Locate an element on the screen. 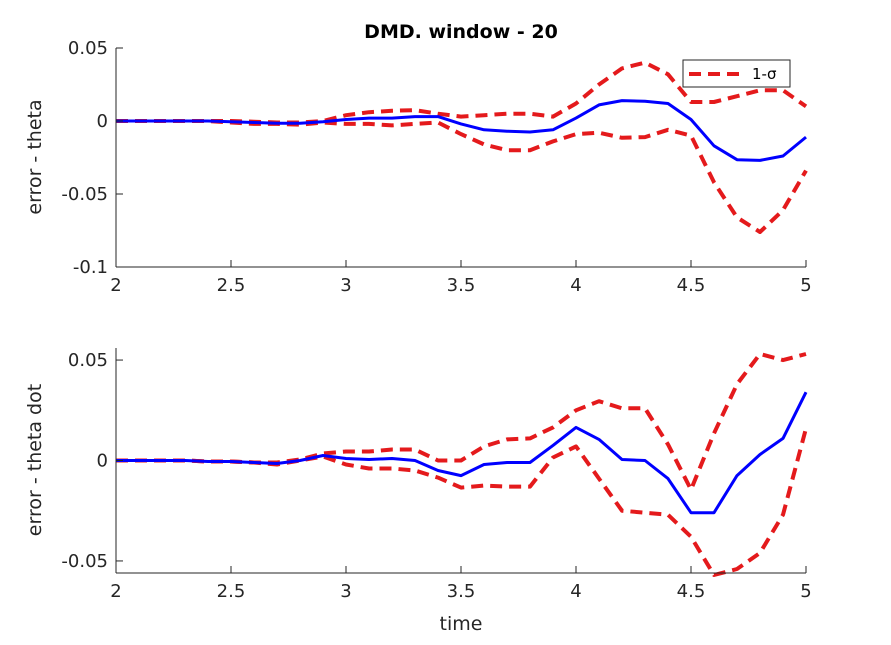 This screenshot has width=891, height=645. top-x-tick-label: 3.5 is located at coordinates (461, 285).